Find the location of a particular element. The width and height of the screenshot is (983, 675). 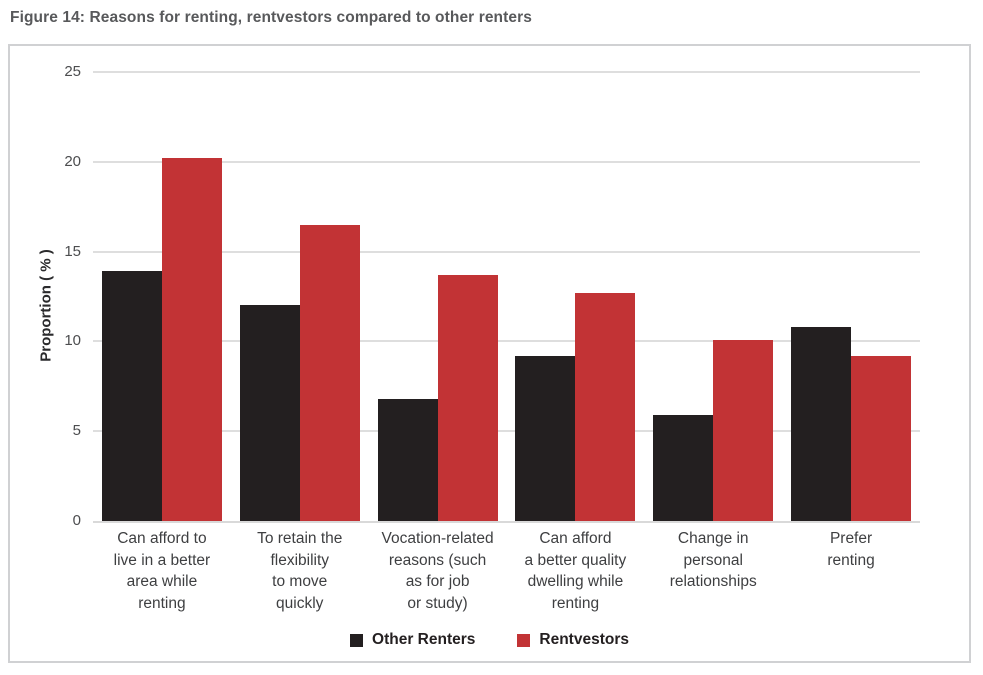

legend-item: Rentvestors is located at coordinates (573, 640).